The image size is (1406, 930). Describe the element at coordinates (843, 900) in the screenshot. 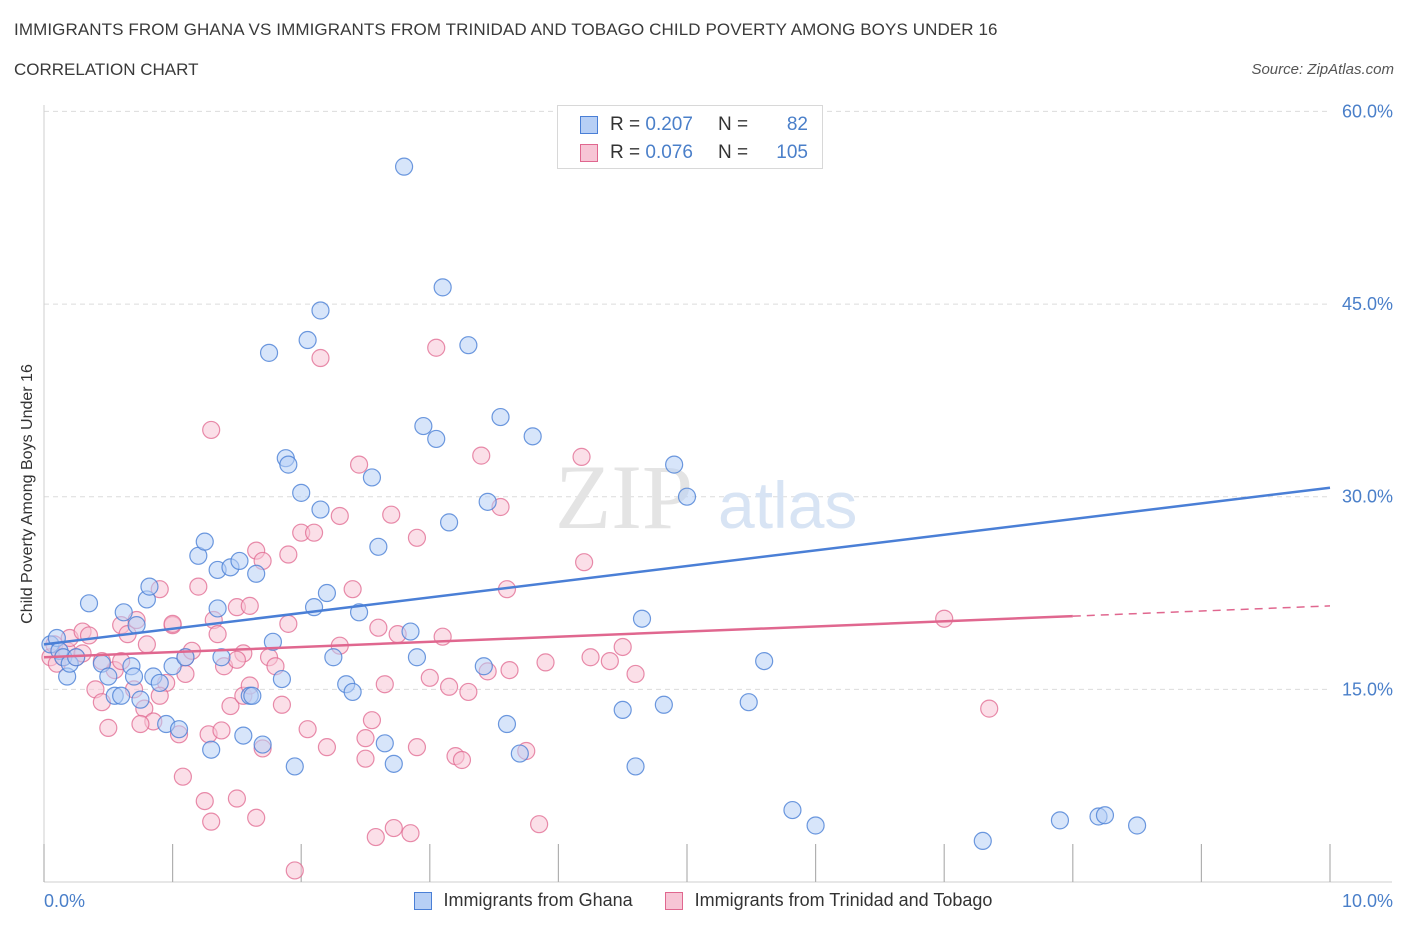

I see `legend-label-trinidad: Immigrants from Trinidad and Tobago` at that location.